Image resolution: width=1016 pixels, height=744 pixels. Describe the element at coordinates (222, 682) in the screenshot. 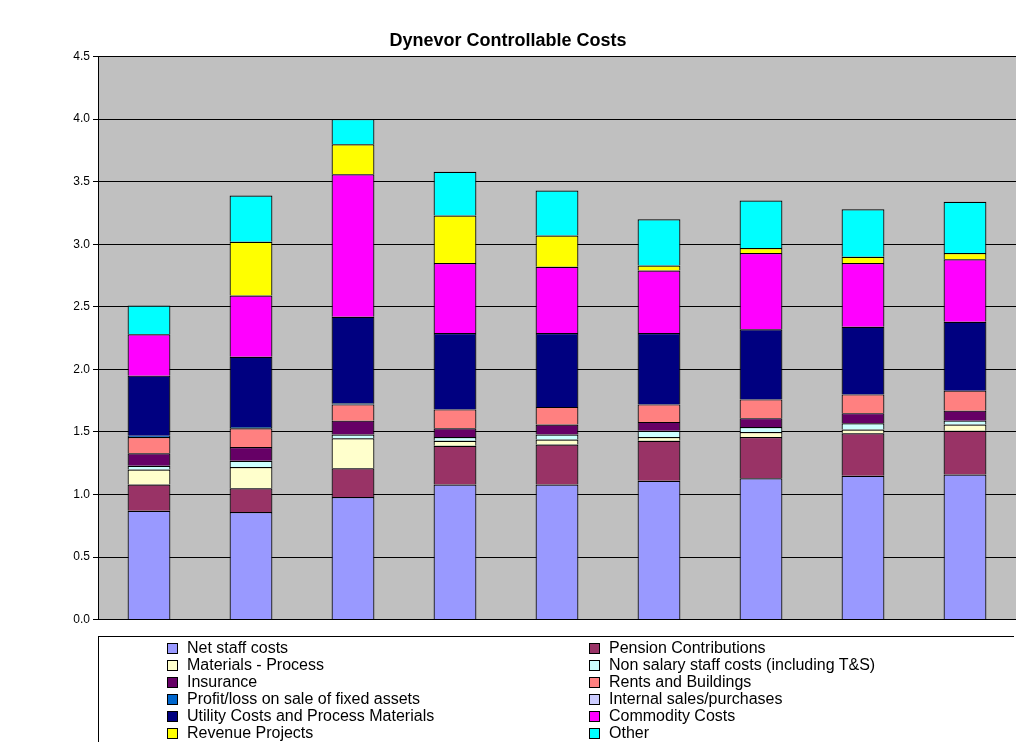

I see `legend-label: Insurance` at that location.